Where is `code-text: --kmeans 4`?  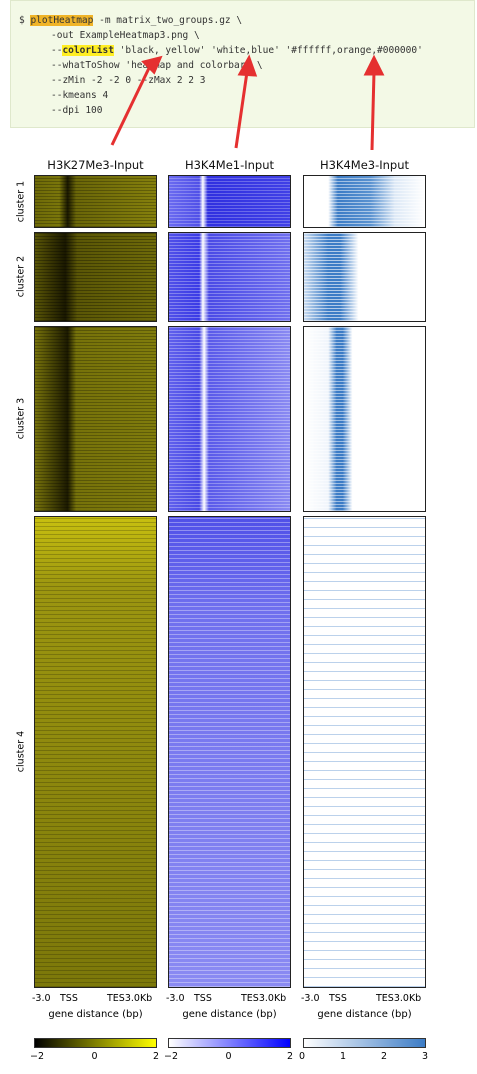 code-text: --kmeans 4 is located at coordinates (80, 95).